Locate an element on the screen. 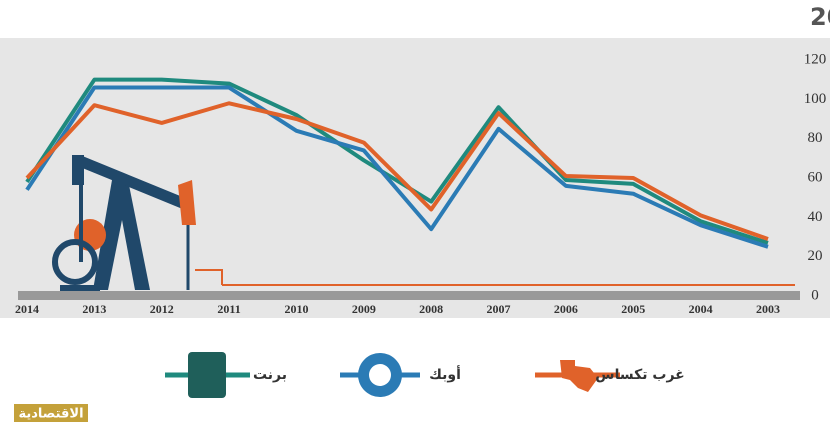 The height and width of the screenshot is (426, 830). legend-label: برنت is located at coordinates (270, 375).